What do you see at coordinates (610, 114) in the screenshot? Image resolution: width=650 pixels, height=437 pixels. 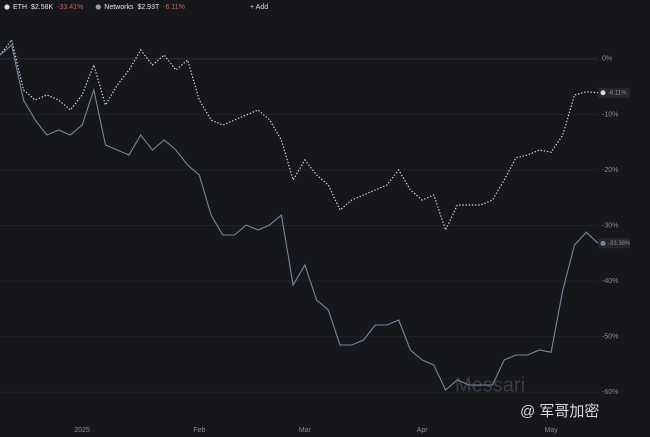 I see `y-tick-label: -10%` at bounding box center [610, 114].